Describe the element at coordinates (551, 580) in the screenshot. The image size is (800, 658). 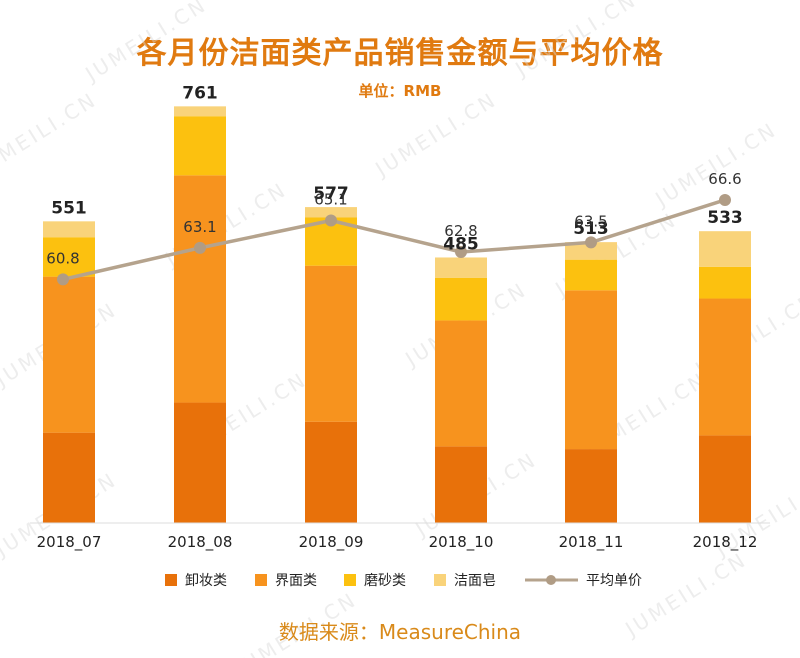
I see `legend-line-marker` at that location.